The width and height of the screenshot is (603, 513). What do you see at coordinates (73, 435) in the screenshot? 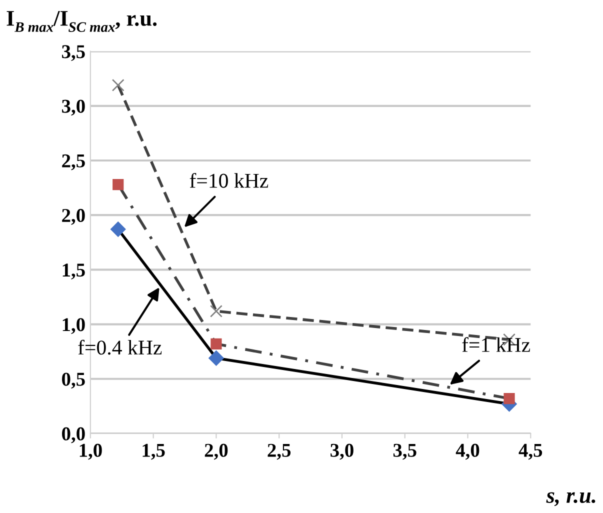
I see `y-tick-label: 0,0` at bounding box center [73, 435].